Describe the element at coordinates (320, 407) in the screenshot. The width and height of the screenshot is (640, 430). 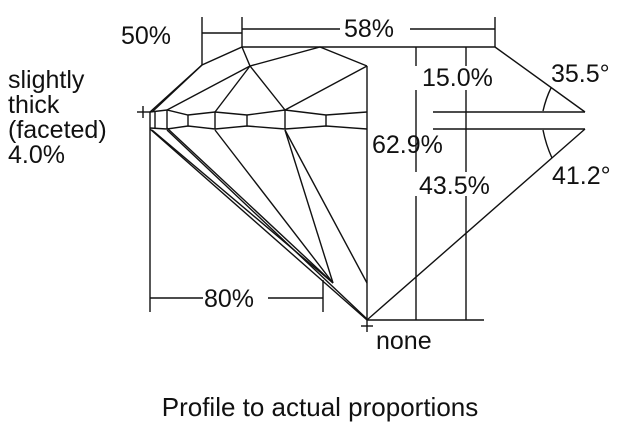
I see `caption: Profile to actual proportions` at that location.